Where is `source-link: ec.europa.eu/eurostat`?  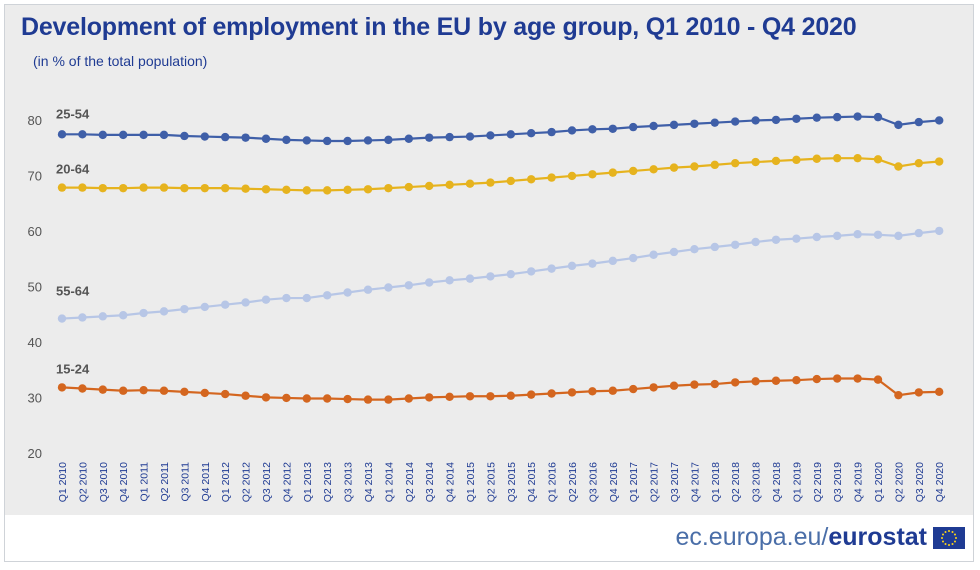
source-link: ec.europa.eu/eurostat is located at coordinates (801, 537).